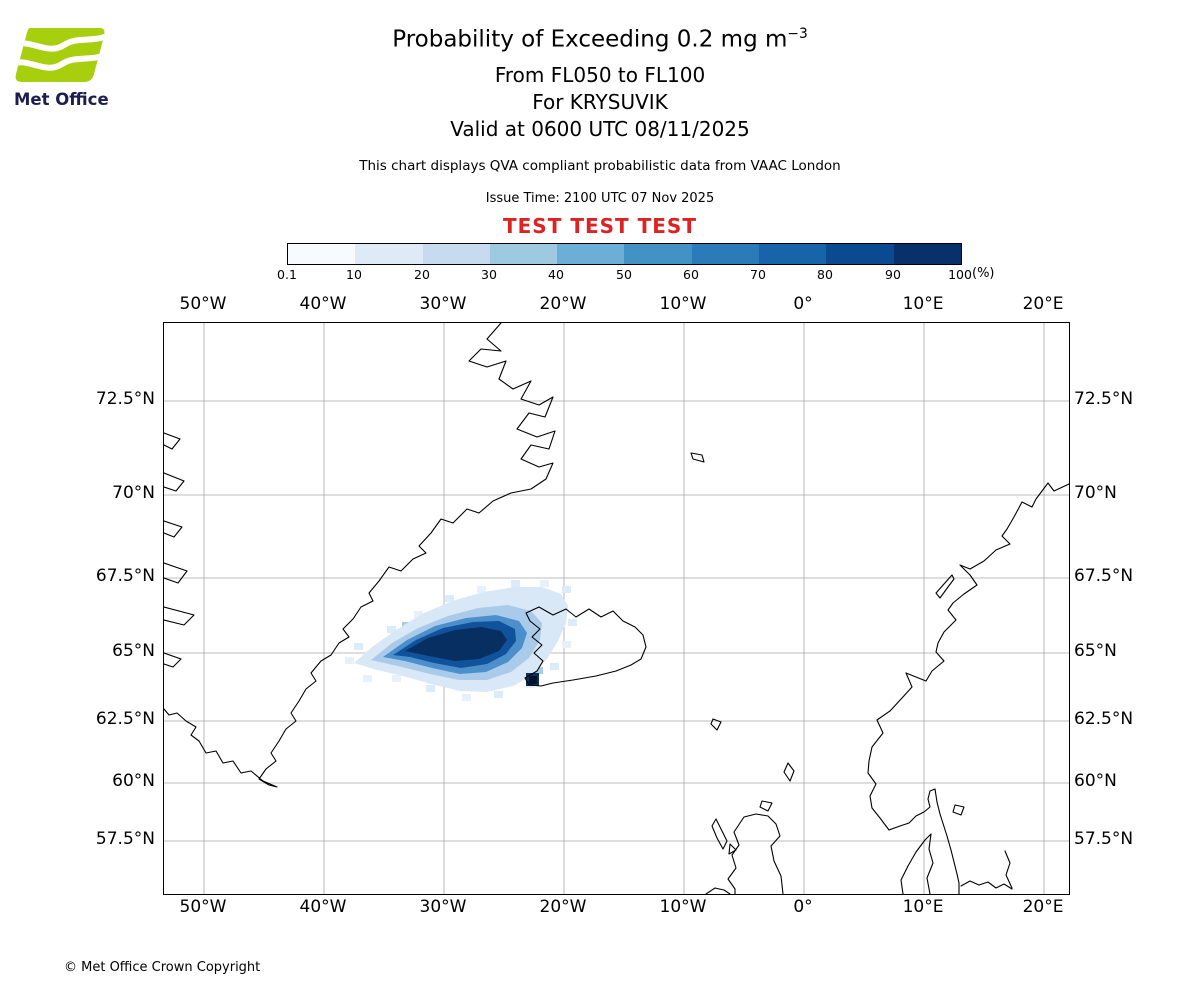 Image resolution: width=1200 pixels, height=1000 pixels. What do you see at coordinates (287, 274) in the screenshot?
I see `colorbar-tick: 0.1` at bounding box center [287, 274].